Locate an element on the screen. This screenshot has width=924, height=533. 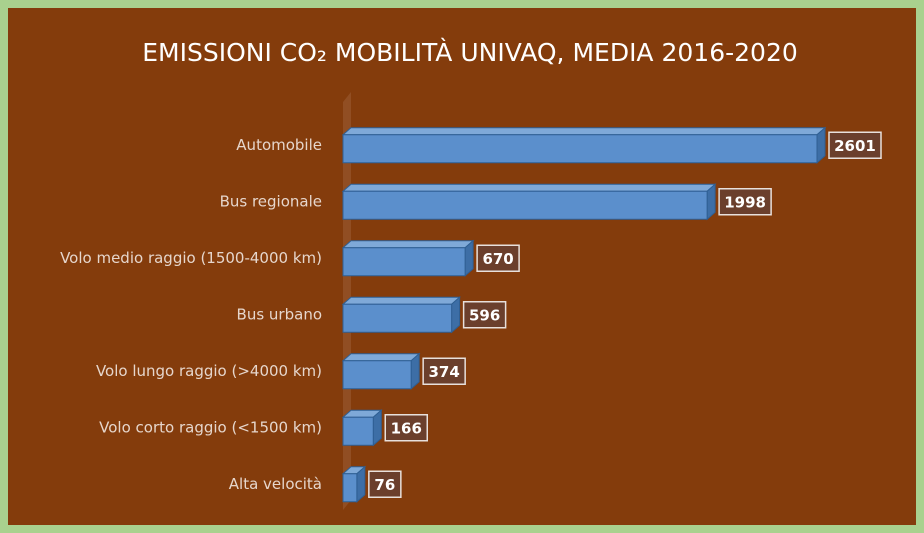
category-label: Volo corto raggio (<1500 km) is located at coordinates (210, 427).